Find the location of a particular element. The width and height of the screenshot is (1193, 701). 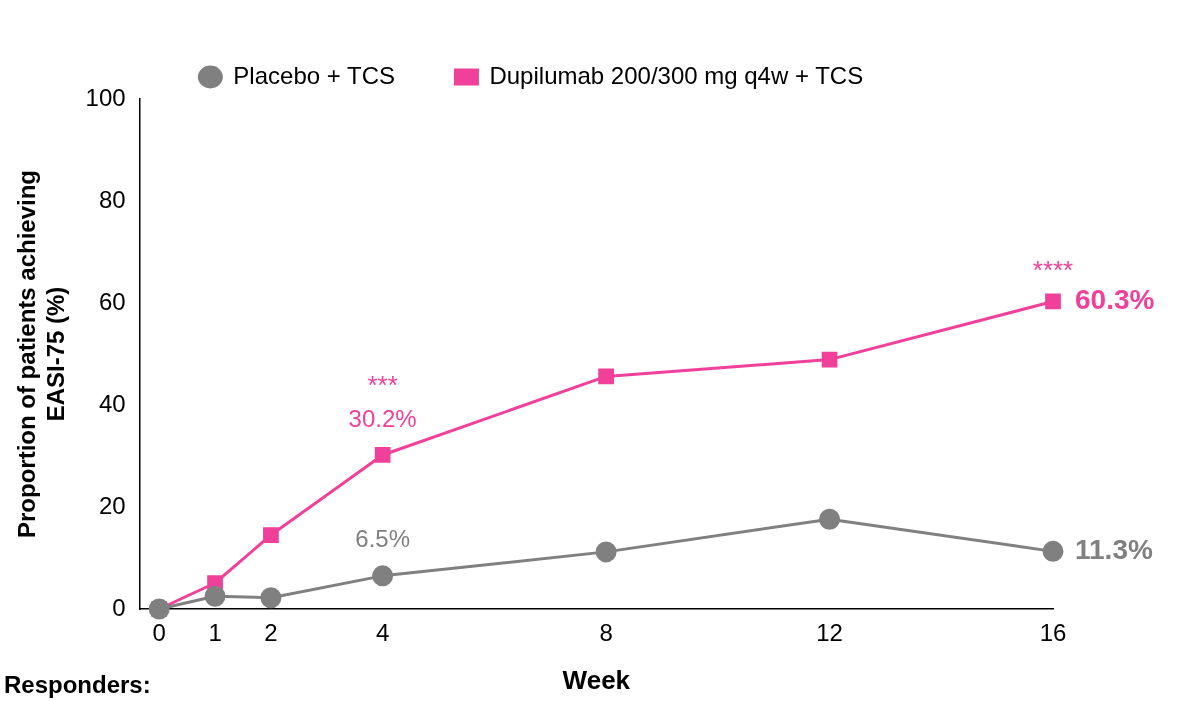

x-tick-label: 0 is located at coordinates (159, 633).